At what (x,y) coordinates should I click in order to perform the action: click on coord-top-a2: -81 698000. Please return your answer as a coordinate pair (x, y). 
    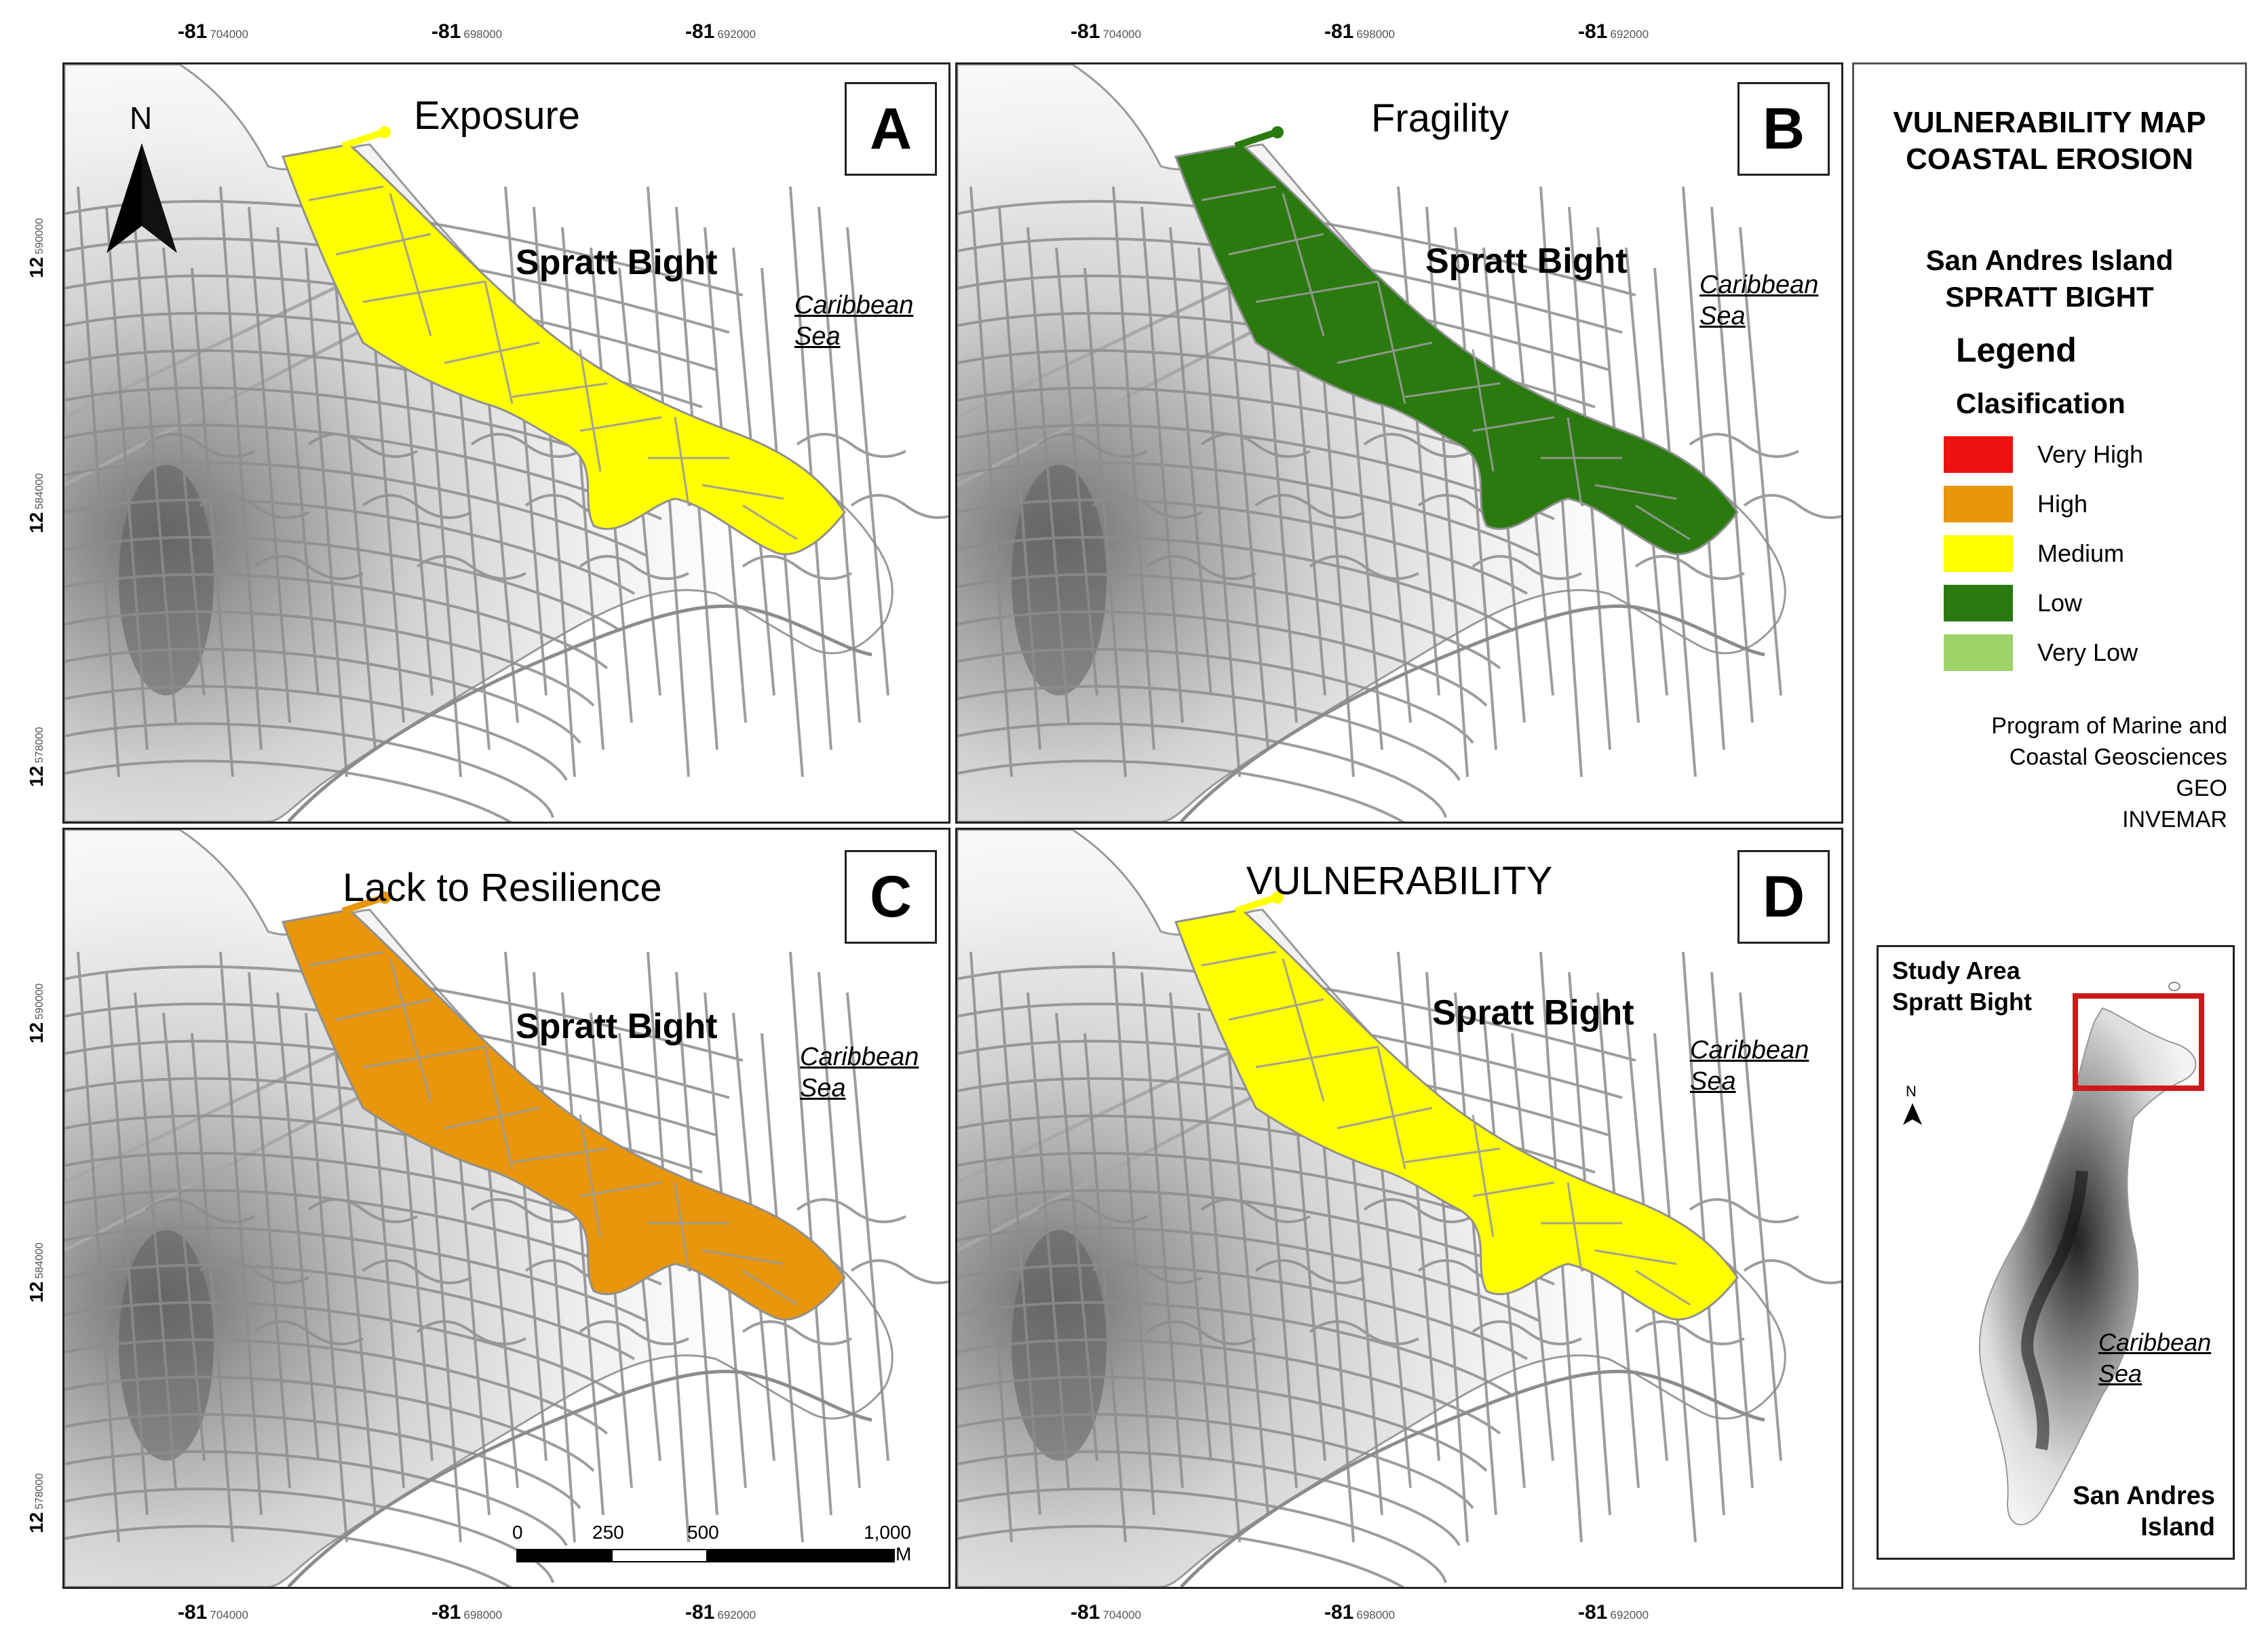
    Looking at the image, I should click on (467, 31).